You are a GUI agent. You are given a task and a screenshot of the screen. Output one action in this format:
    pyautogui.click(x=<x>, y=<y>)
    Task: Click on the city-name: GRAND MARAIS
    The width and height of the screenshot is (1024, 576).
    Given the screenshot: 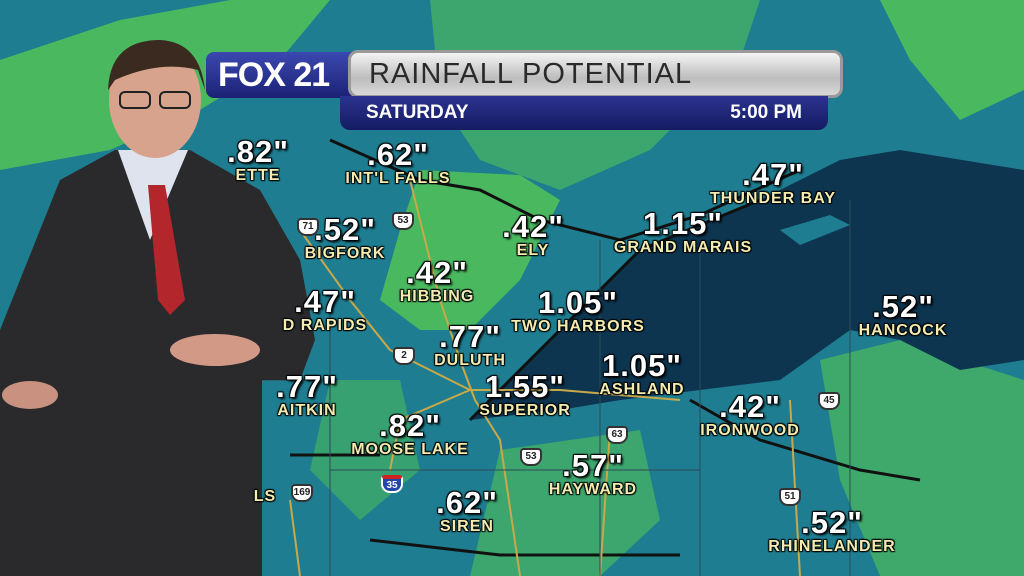 What is the action you would take?
    pyautogui.click(x=683, y=247)
    